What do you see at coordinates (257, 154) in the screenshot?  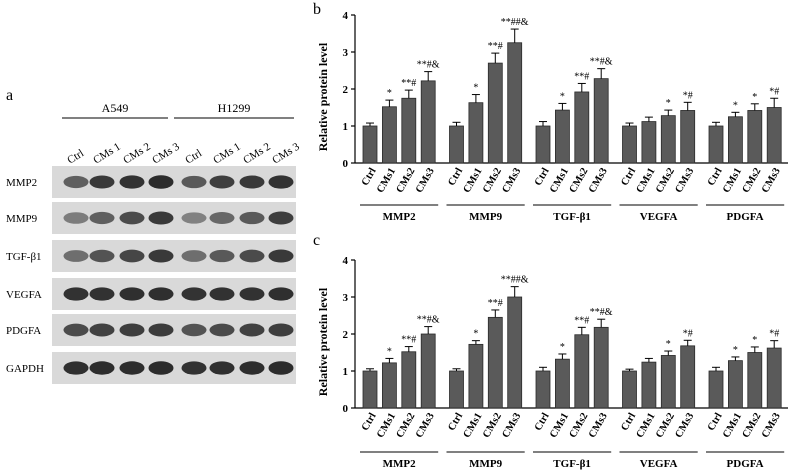 I see `lane-label: CMs 2` at bounding box center [257, 154].